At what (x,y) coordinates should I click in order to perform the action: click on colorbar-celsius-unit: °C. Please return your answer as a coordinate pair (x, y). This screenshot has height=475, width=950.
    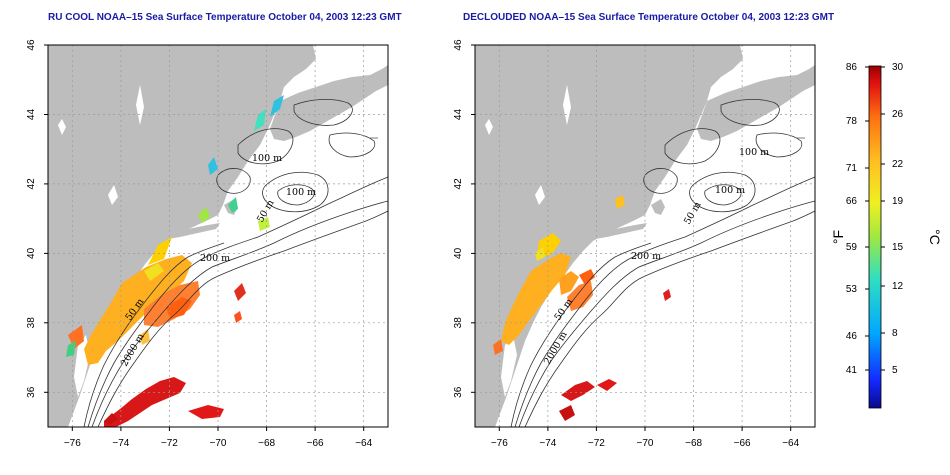
    Looking at the image, I should click on (935, 237).